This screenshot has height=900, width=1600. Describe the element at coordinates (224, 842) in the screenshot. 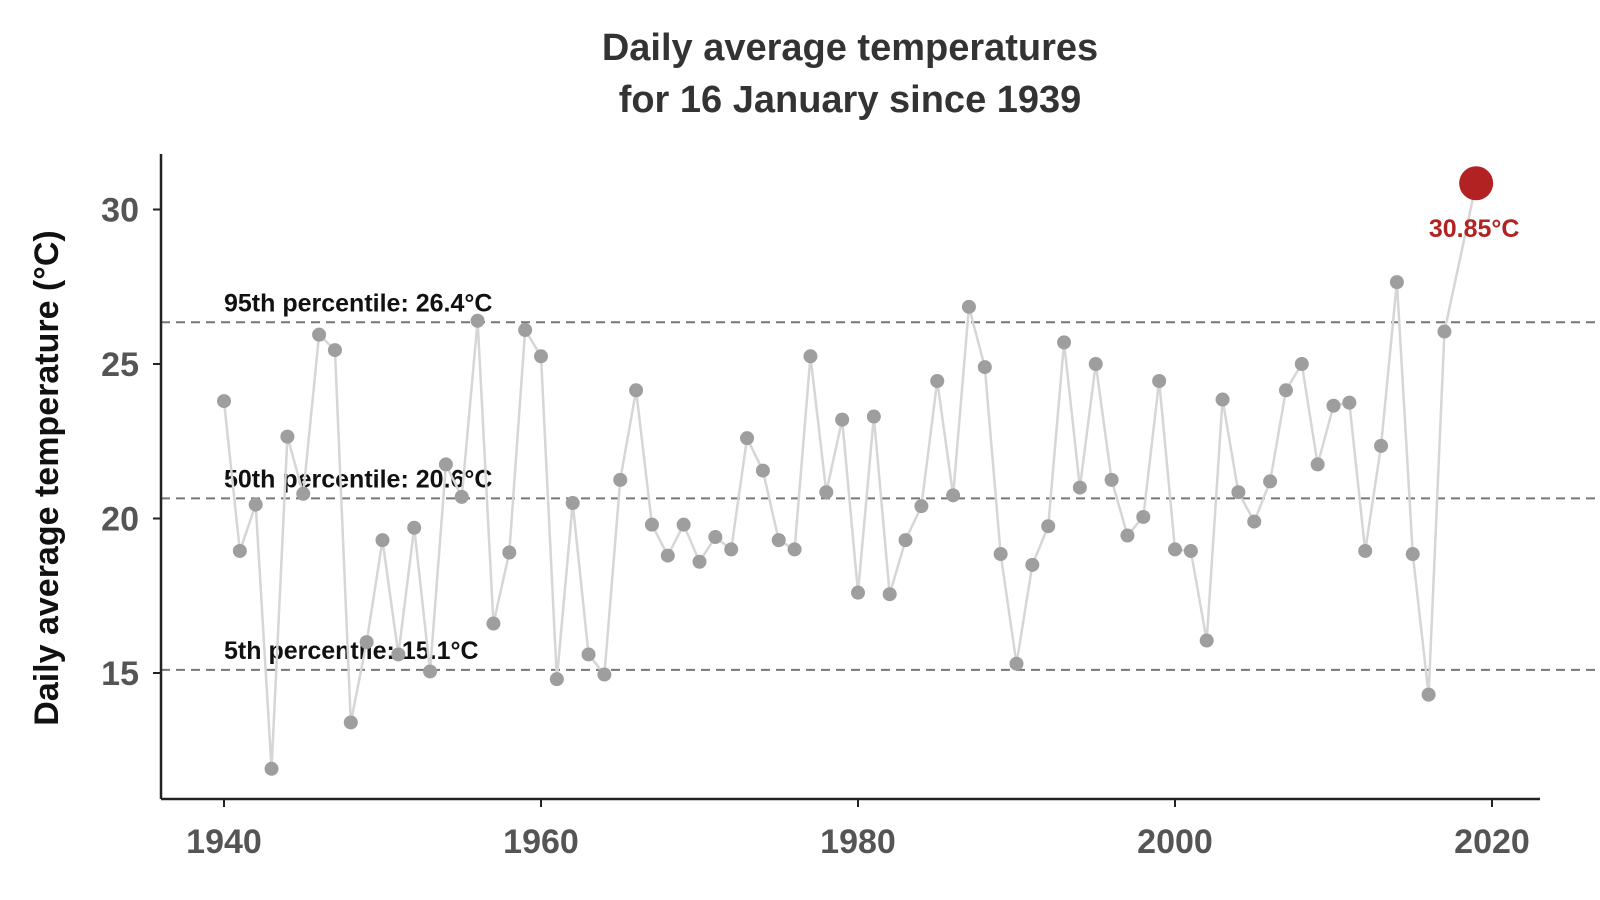

I see `x-tick-label: 1940` at that location.